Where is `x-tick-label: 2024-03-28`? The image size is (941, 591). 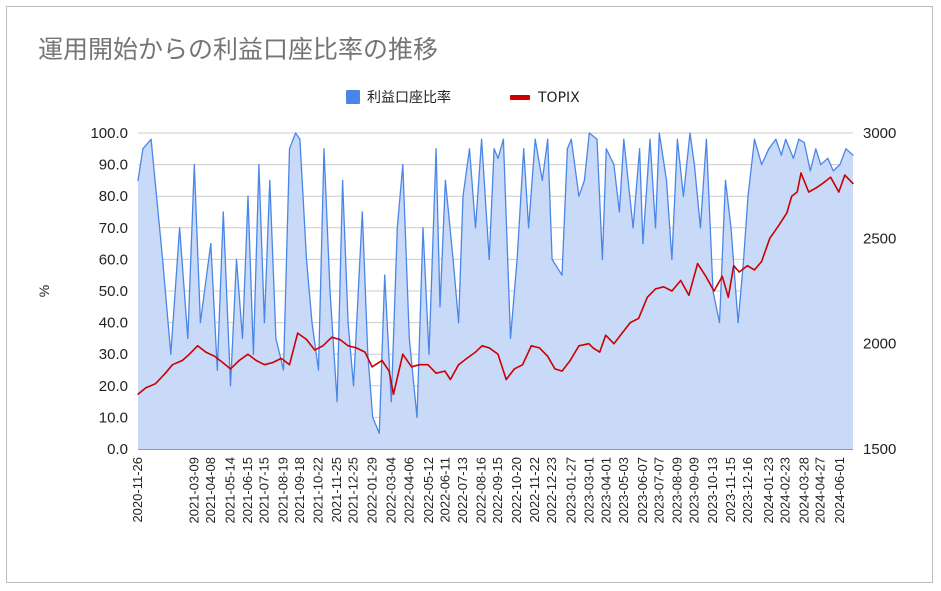 x-tick-label: 2024-03-28 is located at coordinates (803, 490).